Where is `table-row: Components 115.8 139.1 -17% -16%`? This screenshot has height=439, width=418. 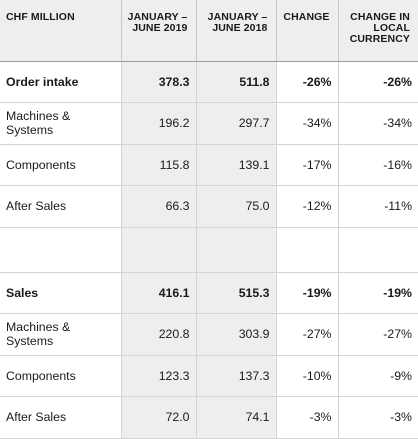 table-row: Components 115.8 139.1 -17% -16% is located at coordinates (209, 165).